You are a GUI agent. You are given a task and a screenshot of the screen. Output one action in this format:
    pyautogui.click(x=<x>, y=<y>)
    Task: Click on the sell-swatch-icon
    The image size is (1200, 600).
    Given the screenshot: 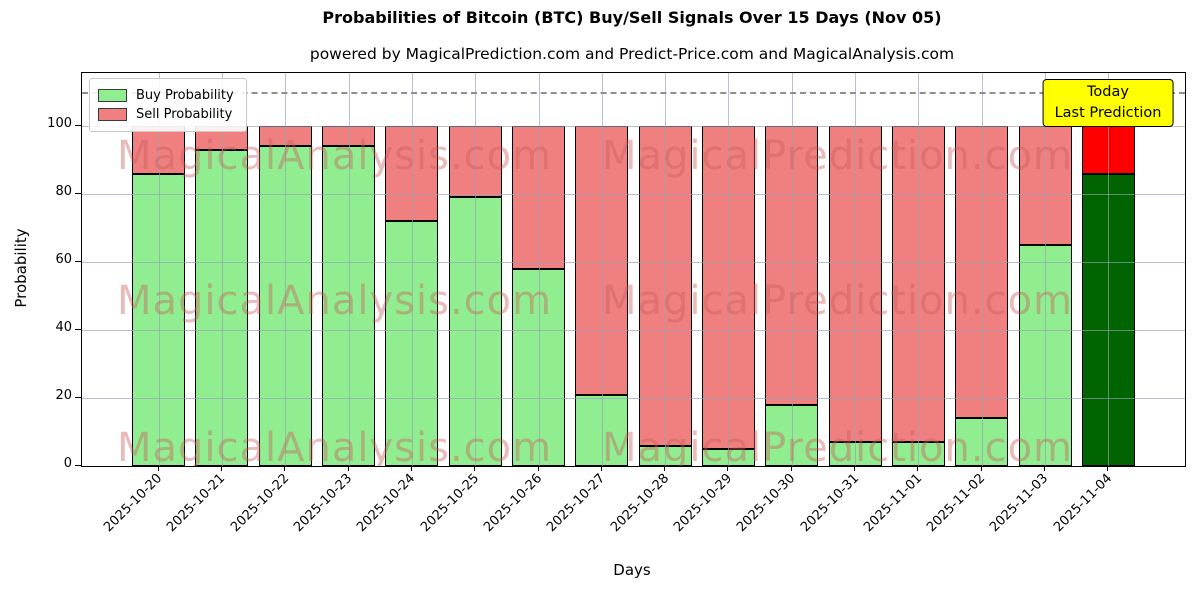 What is the action you would take?
    pyautogui.click(x=112, y=114)
    